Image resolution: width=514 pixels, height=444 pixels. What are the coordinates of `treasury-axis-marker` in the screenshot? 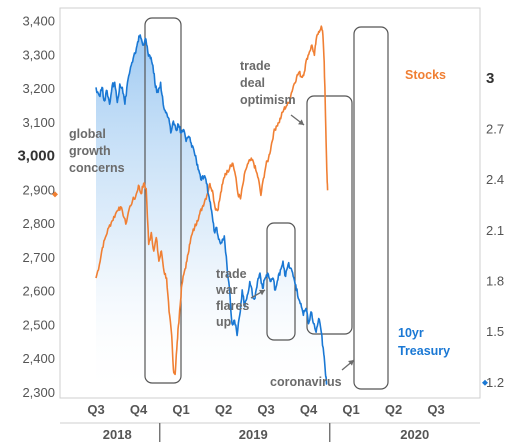 It's located at (485, 382).